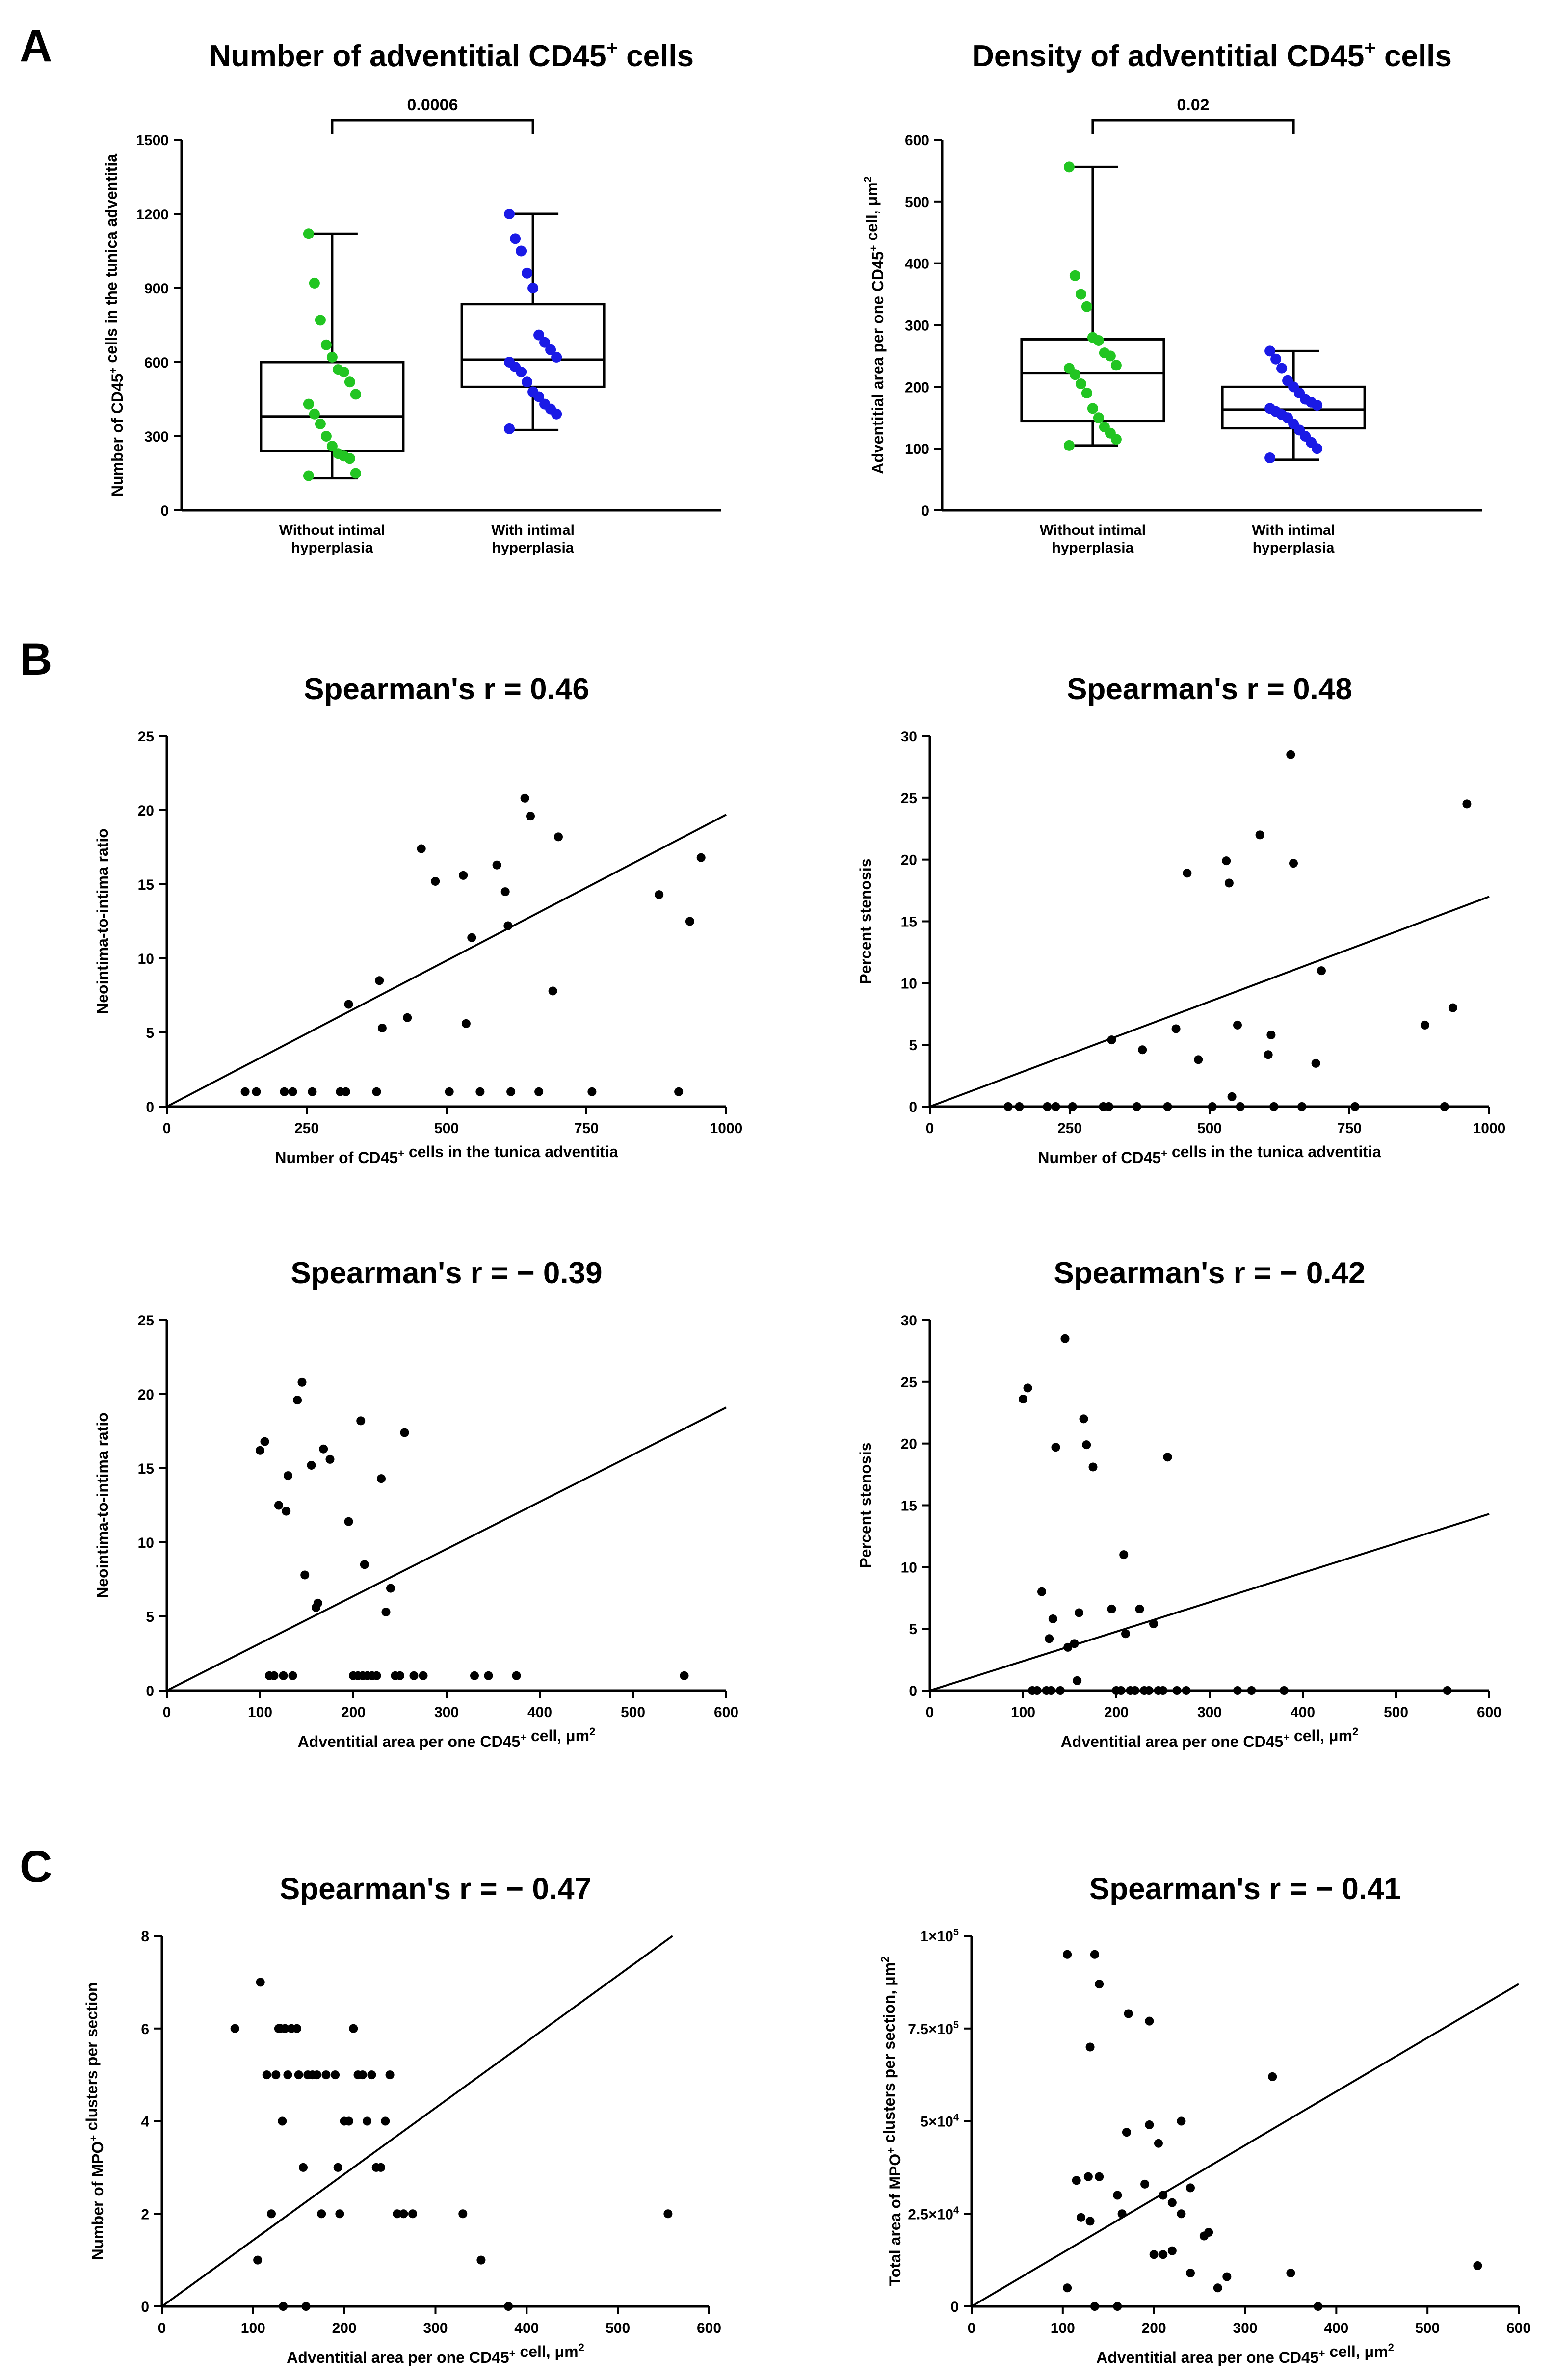 This screenshot has height=2380, width=1554. Describe the element at coordinates (146, 1395) in the screenshot. I see `y-tick-label: 20` at that location.